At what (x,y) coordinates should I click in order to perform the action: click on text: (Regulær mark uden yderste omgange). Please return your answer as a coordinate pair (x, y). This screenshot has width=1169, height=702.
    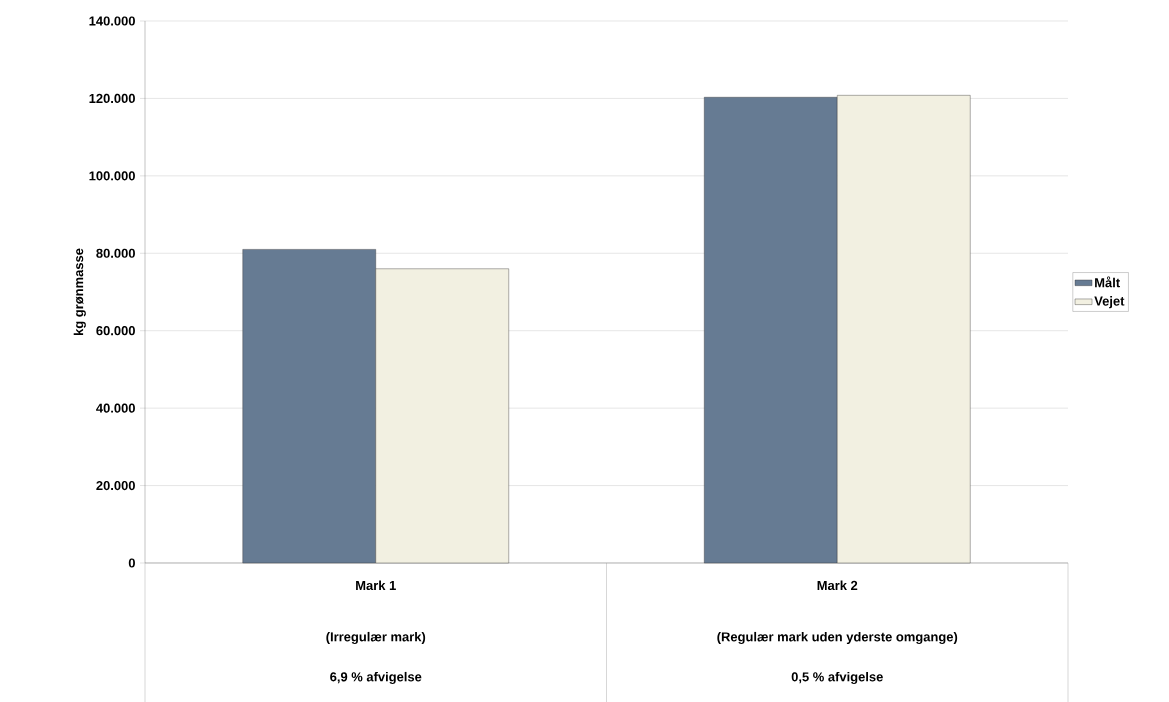
    Looking at the image, I should click on (837, 637).